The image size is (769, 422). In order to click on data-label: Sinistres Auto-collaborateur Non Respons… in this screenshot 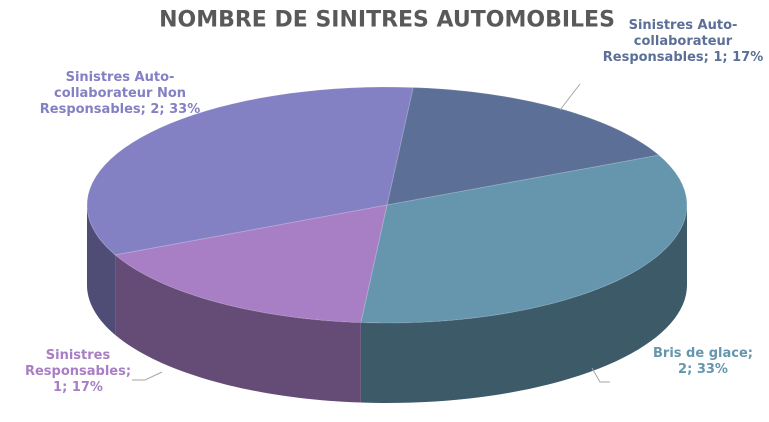, I will do `click(120, 93)`.